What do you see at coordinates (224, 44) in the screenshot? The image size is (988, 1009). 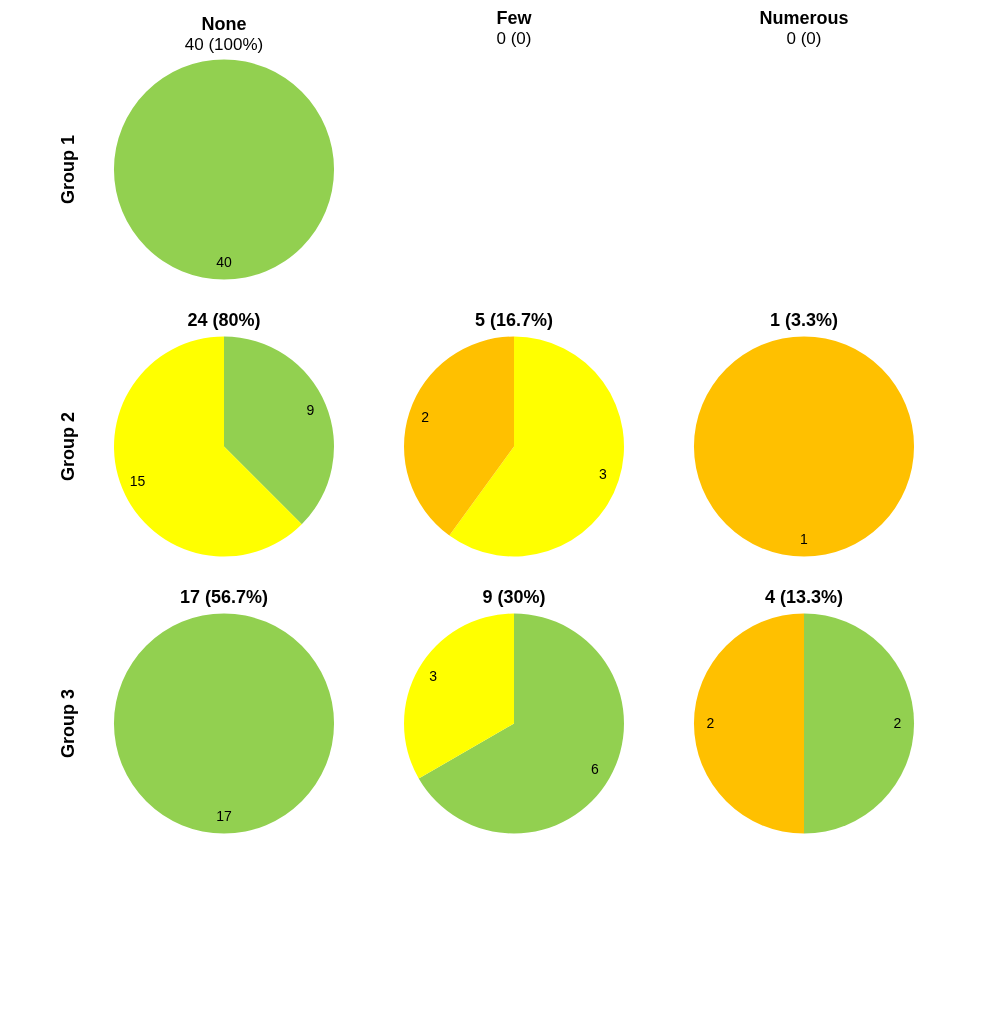 I see `chart-subtitle: 40 (100%)` at bounding box center [224, 44].